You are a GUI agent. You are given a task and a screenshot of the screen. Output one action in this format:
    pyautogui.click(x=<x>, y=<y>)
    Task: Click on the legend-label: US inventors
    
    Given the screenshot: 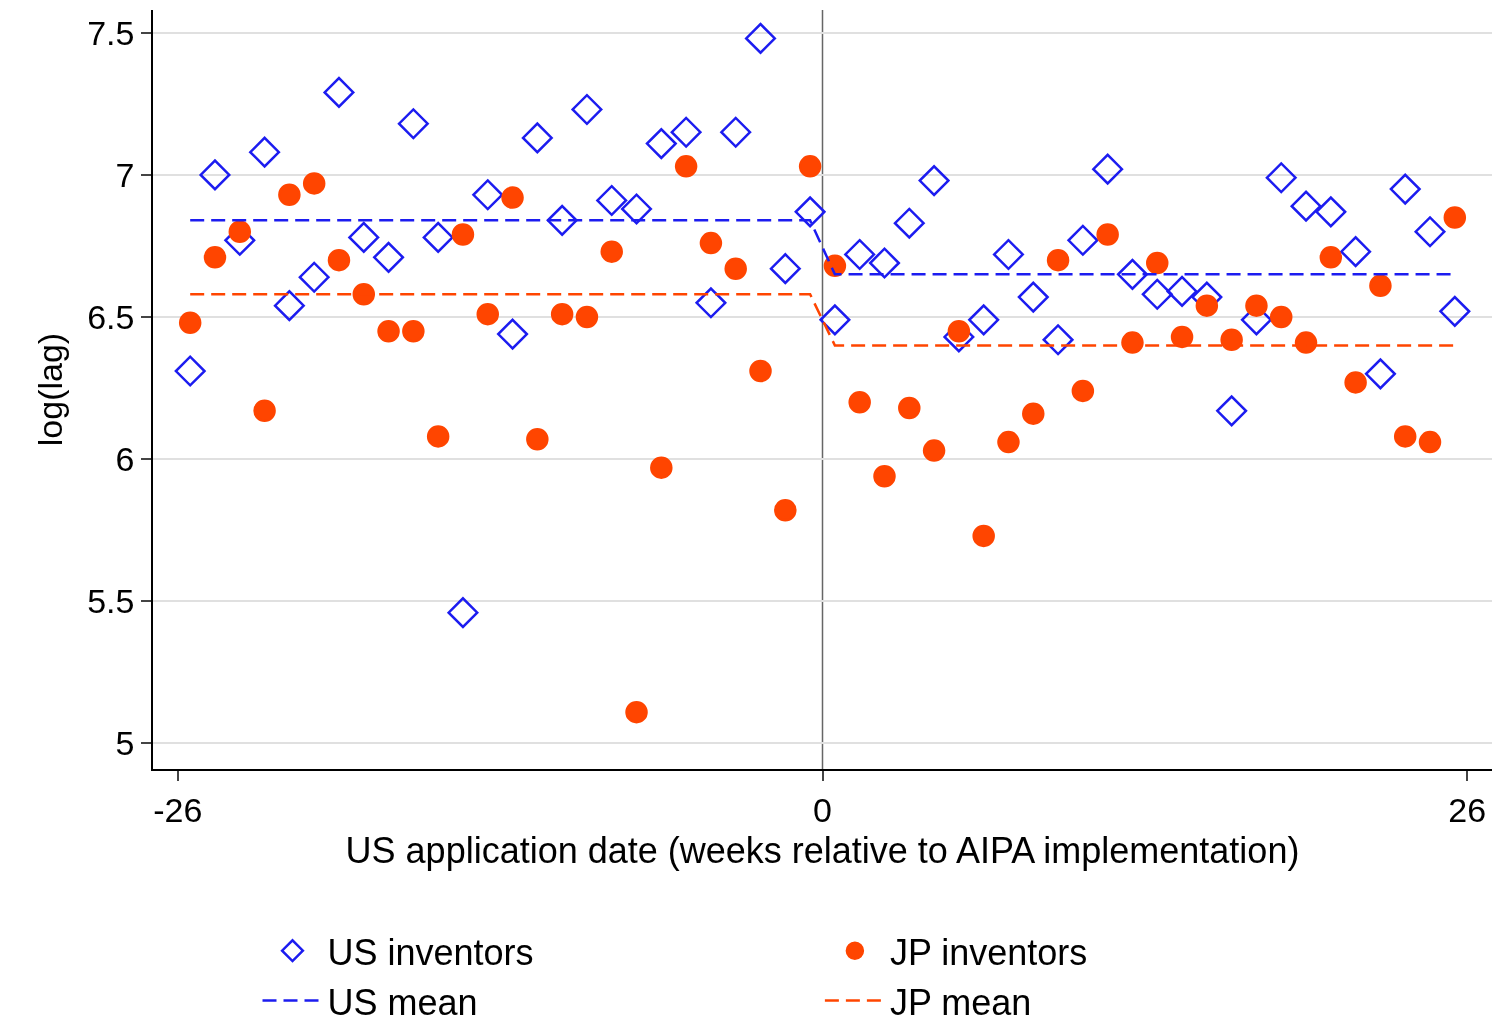 What is the action you would take?
    pyautogui.click(x=430, y=952)
    